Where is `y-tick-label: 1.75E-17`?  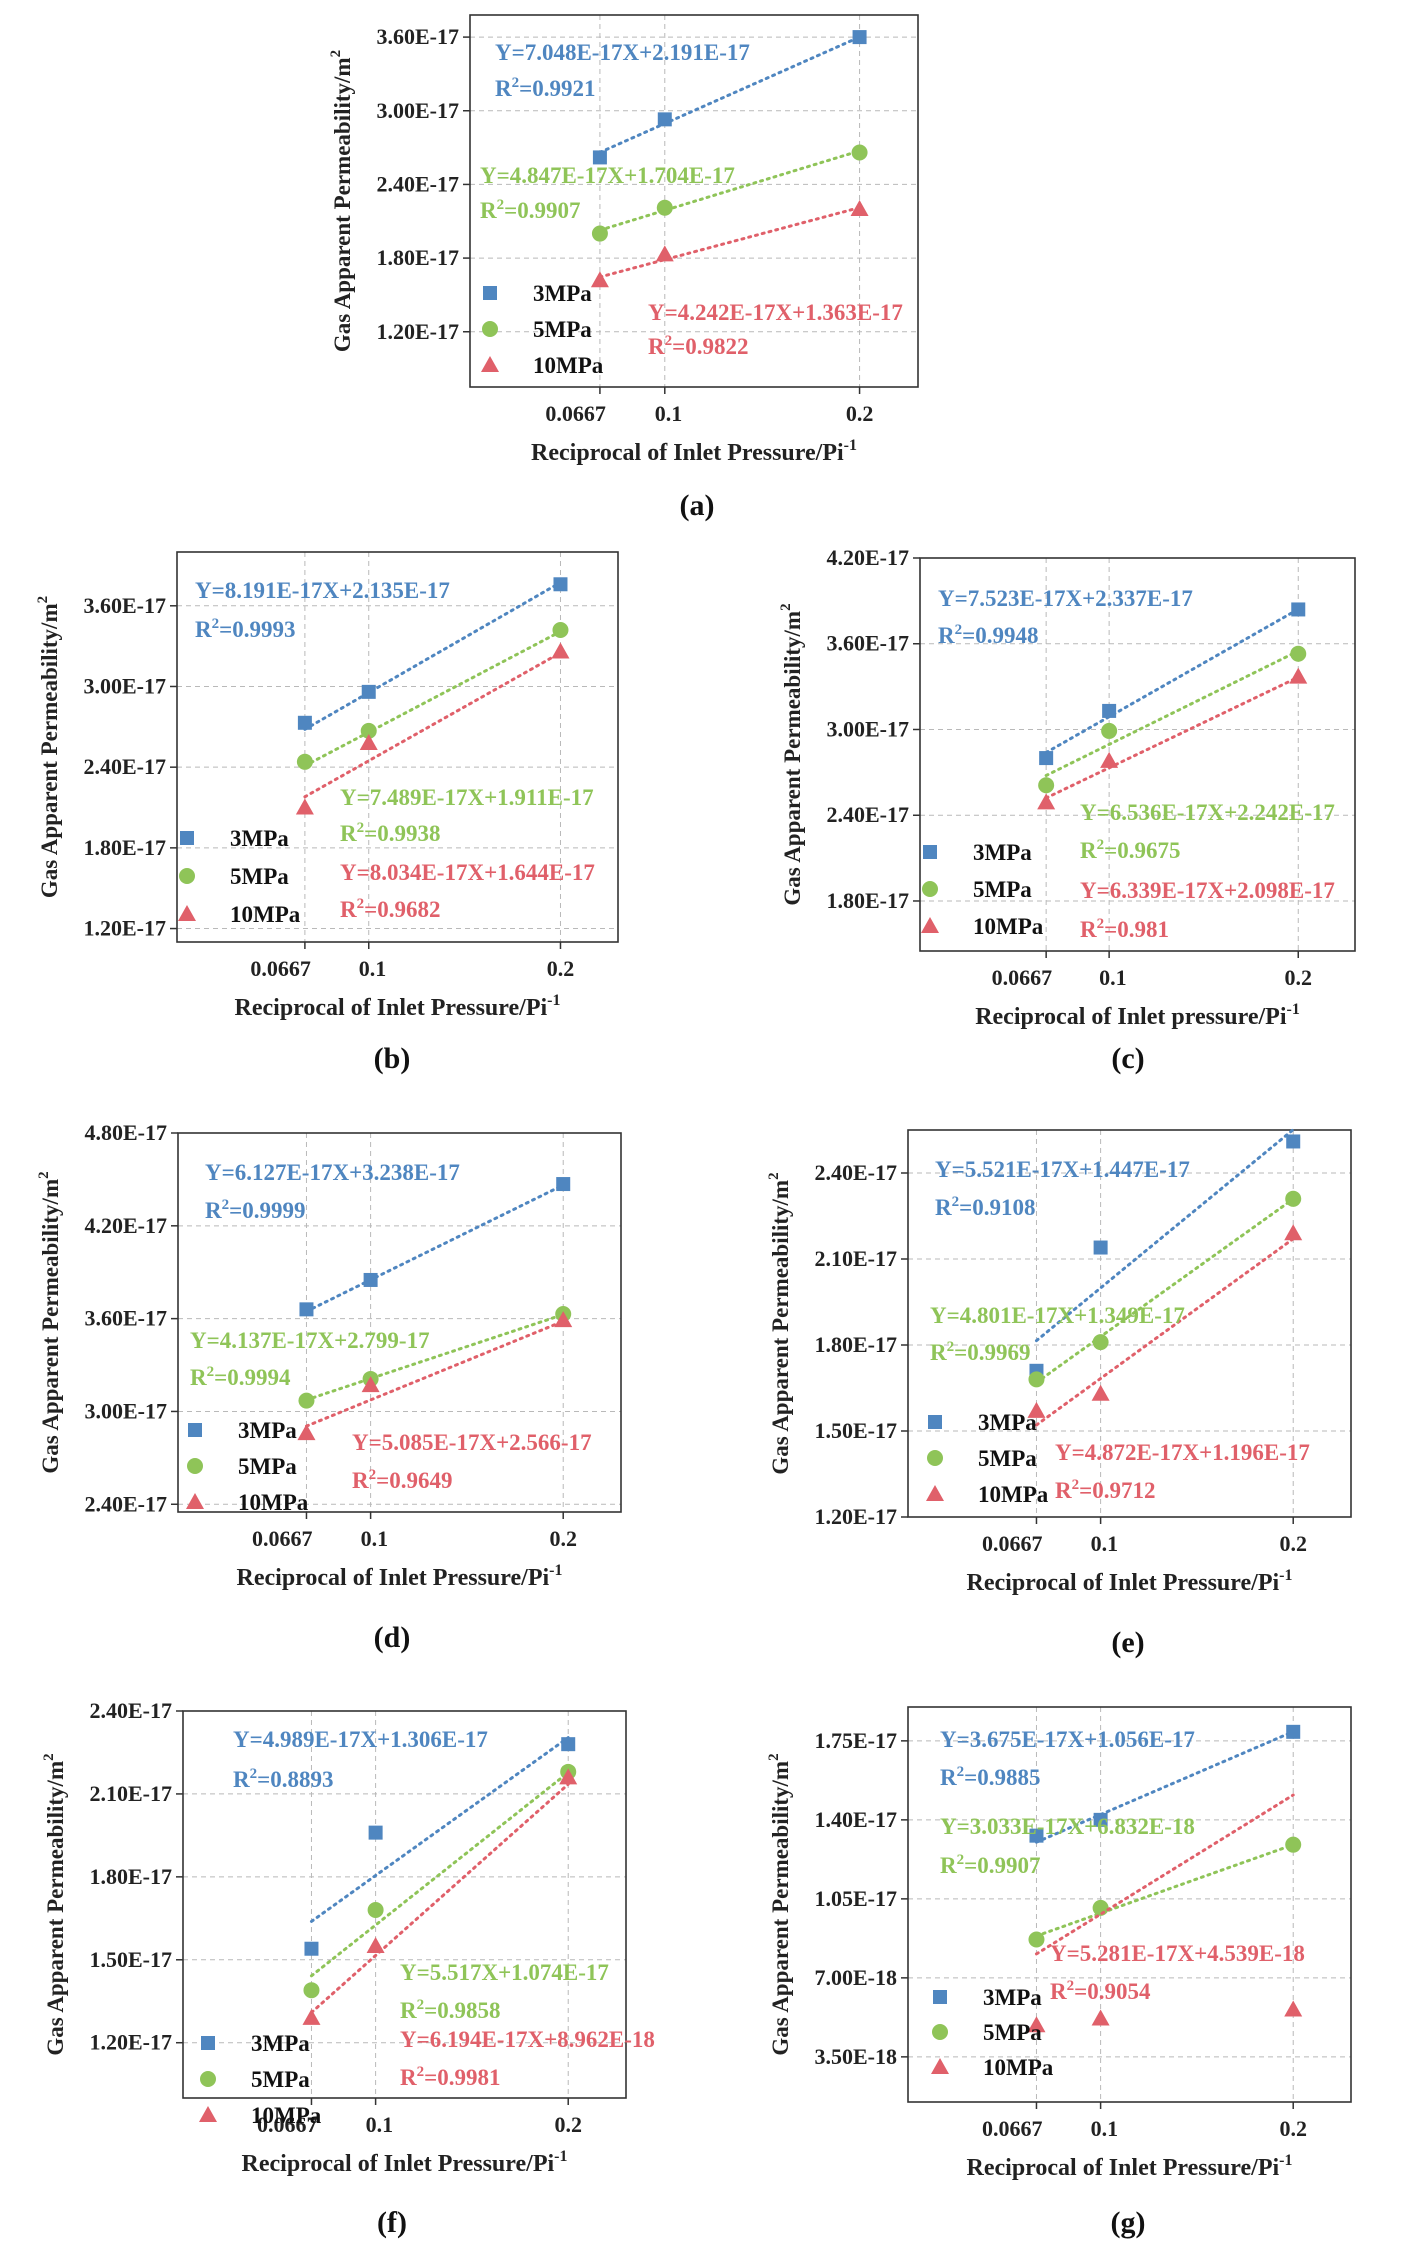 y-tick-label: 1.75E-17 is located at coordinates (856, 1740).